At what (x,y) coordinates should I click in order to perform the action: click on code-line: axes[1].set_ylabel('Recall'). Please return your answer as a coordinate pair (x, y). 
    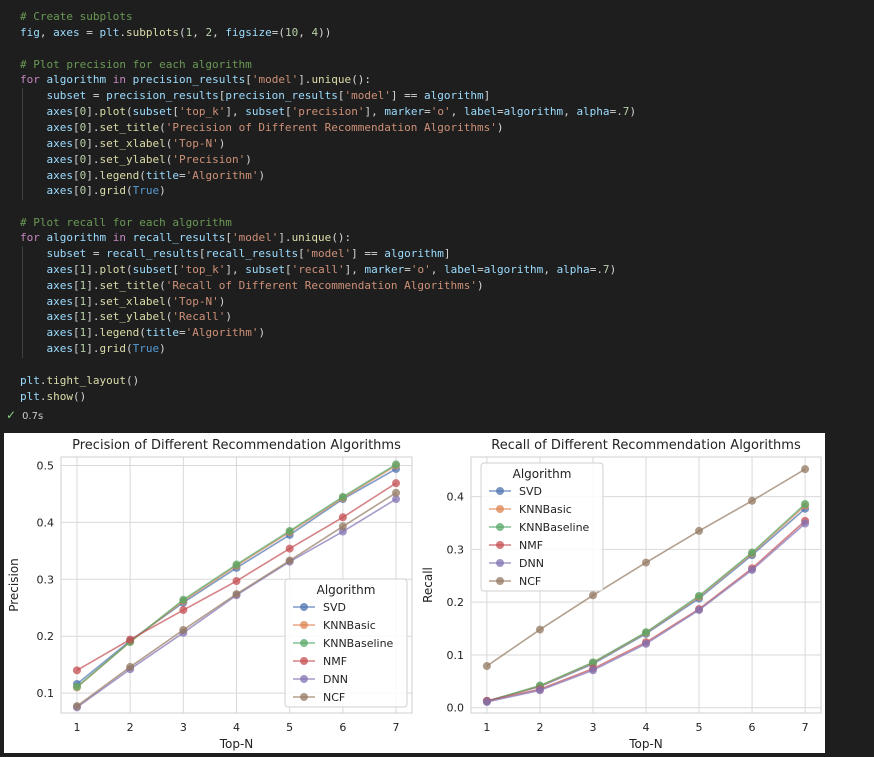
    Looking at the image, I should click on (126, 317).